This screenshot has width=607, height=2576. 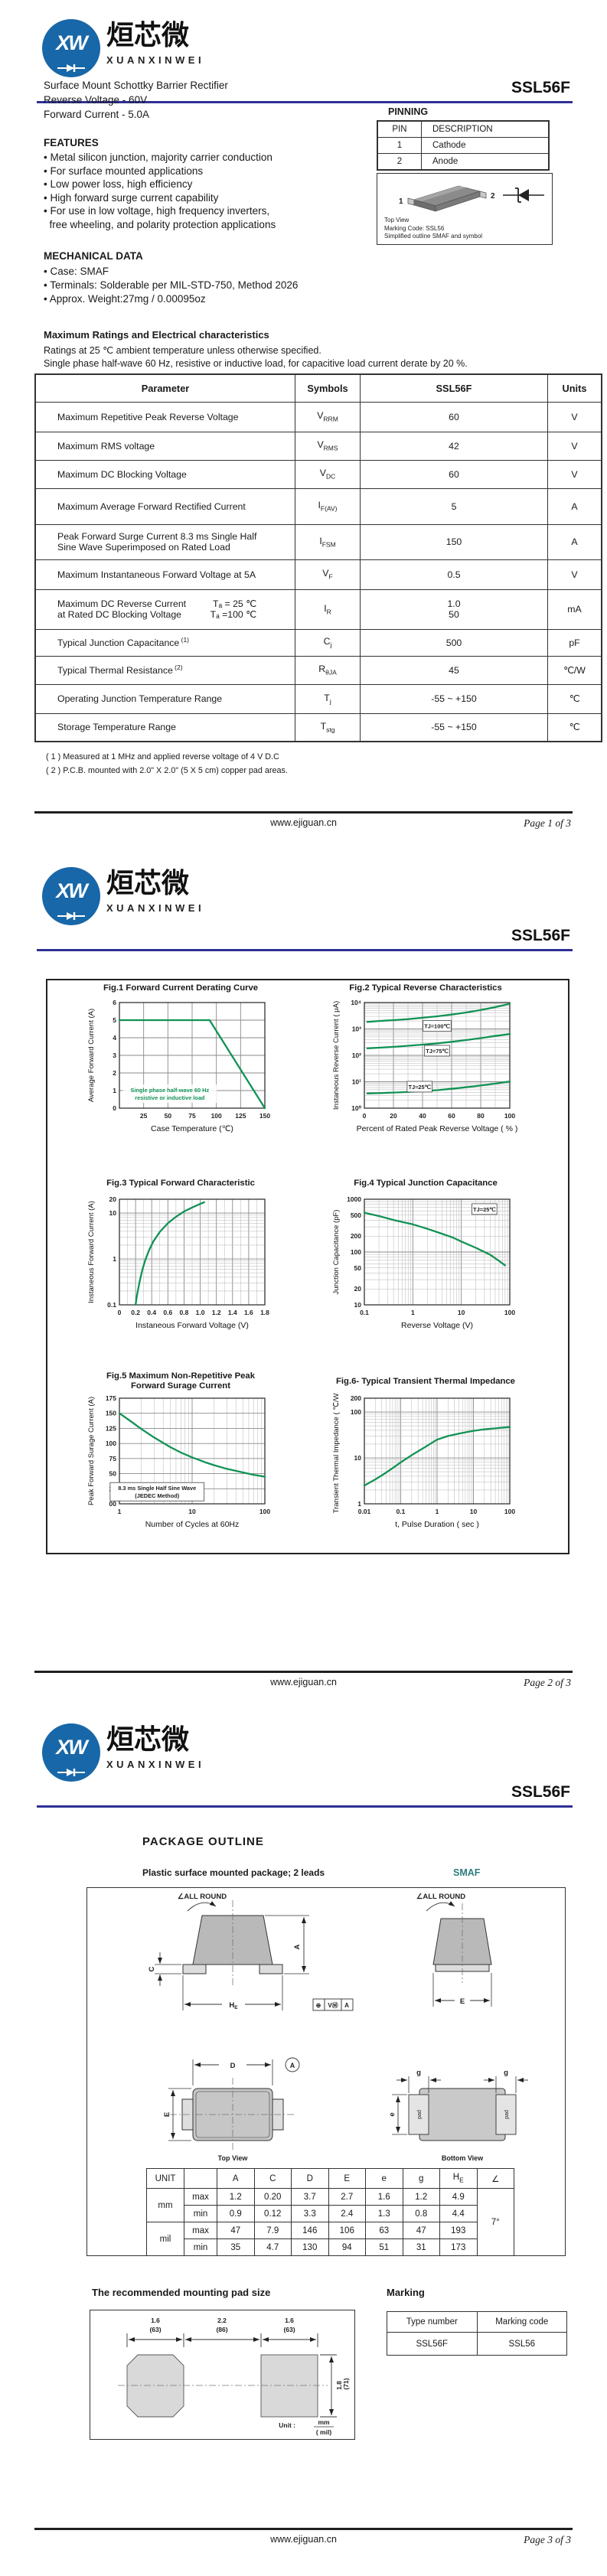 What do you see at coordinates (454, 642) in the screenshot?
I see `ratings-value: 500` at bounding box center [454, 642].